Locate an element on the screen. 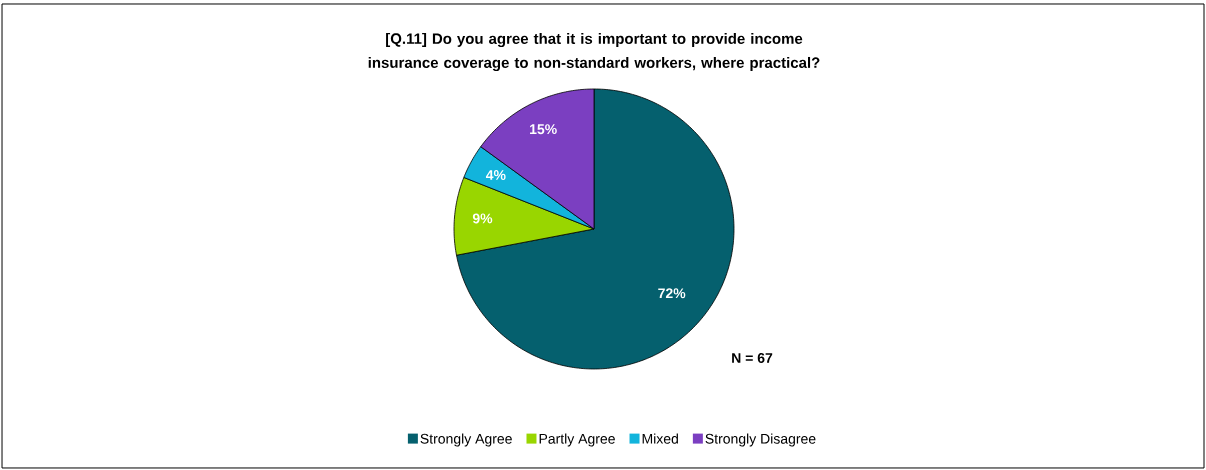 The image size is (1206, 470). data-label: 4% is located at coordinates (495, 175).